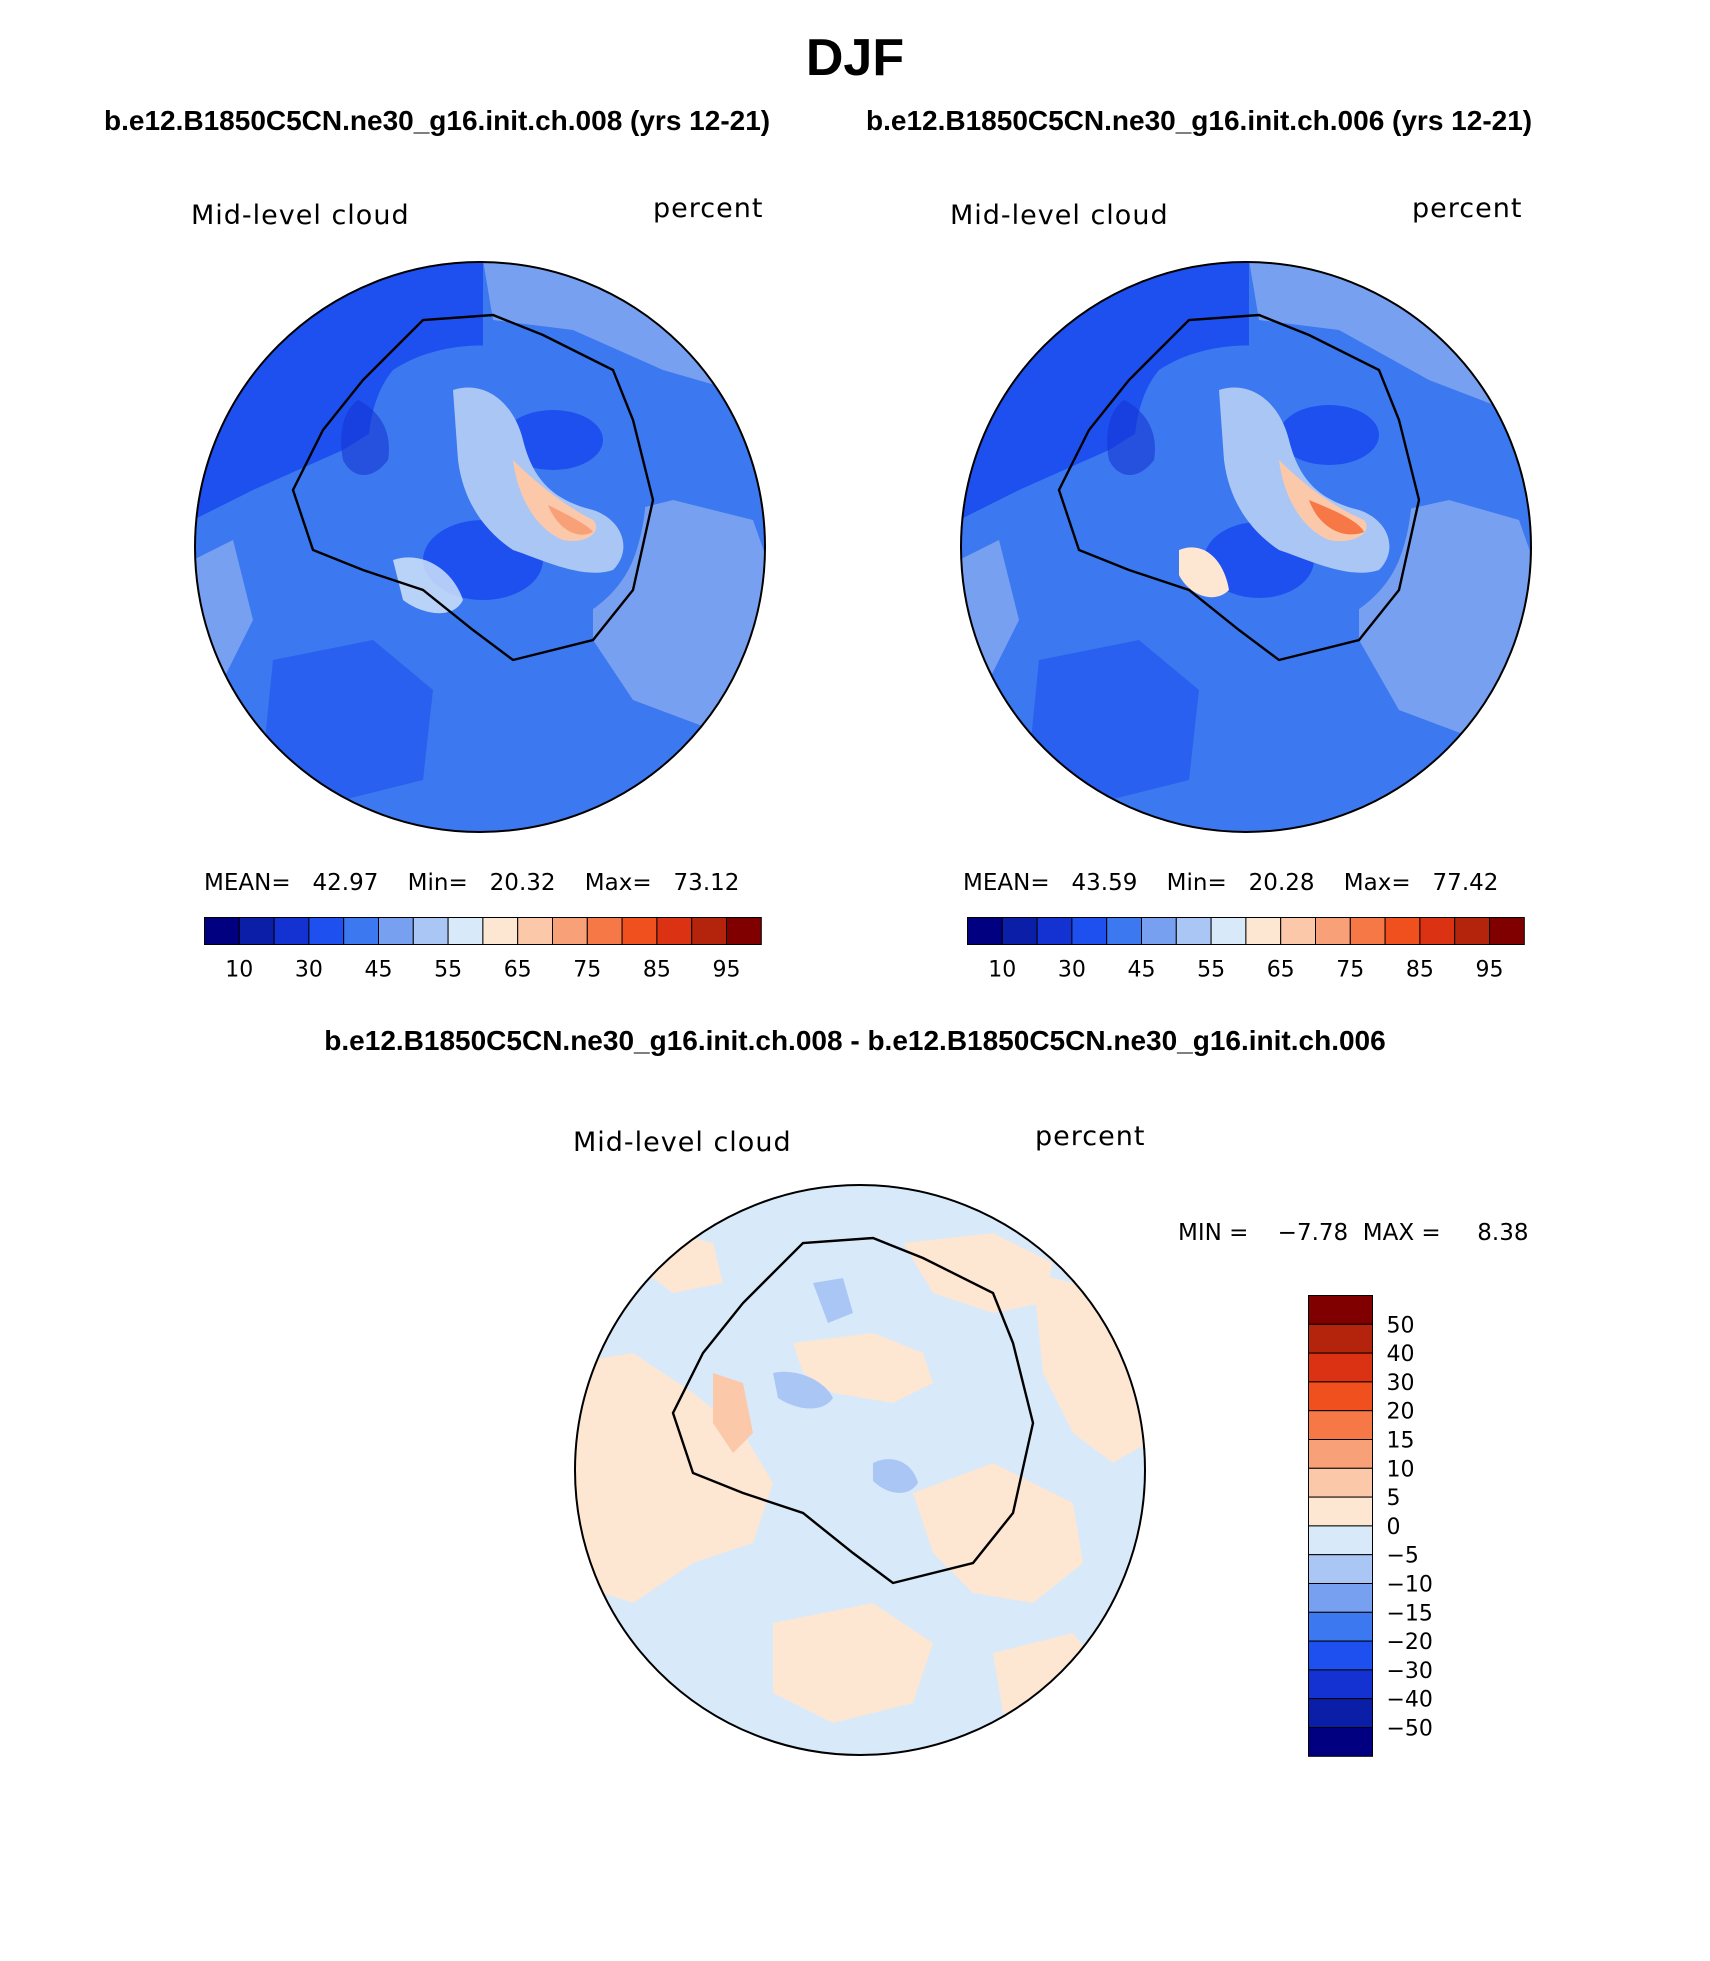 The width and height of the screenshot is (1710, 1961). Describe the element at coordinates (1410, 1585) in the screenshot. I see `colorbar-tick-label: −10` at that location.